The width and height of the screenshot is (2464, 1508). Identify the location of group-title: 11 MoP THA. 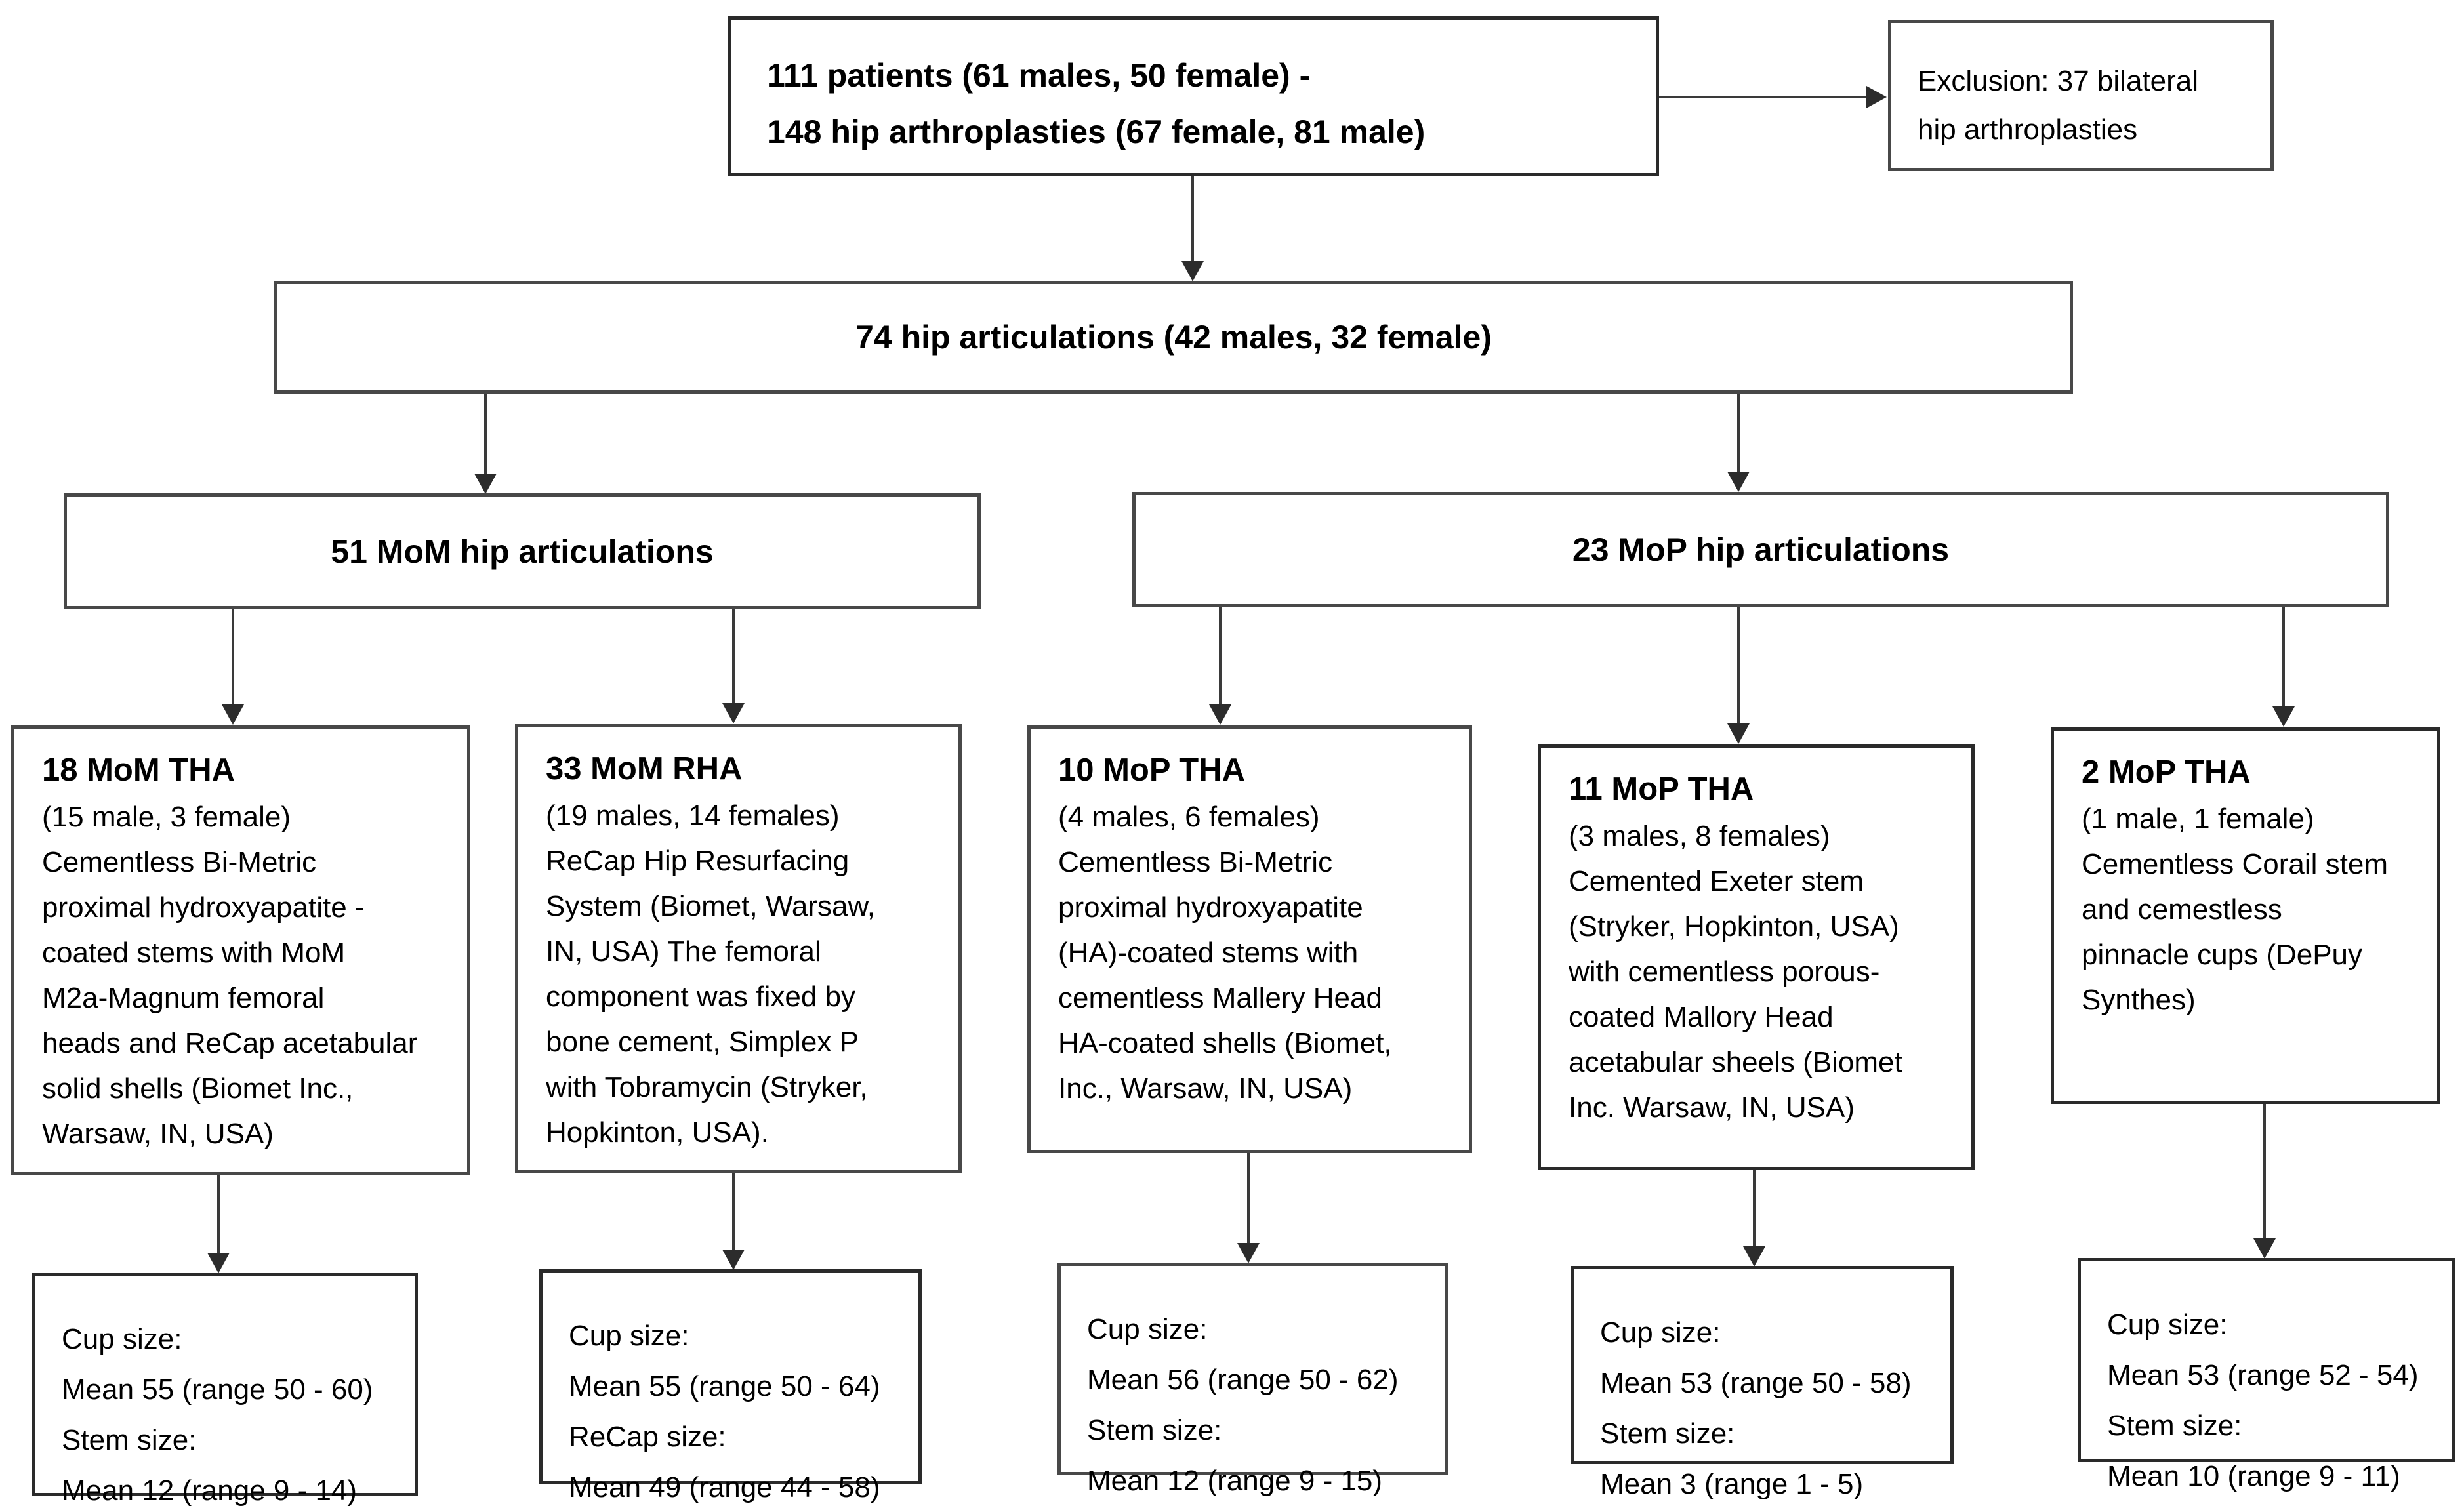
(1661, 789).